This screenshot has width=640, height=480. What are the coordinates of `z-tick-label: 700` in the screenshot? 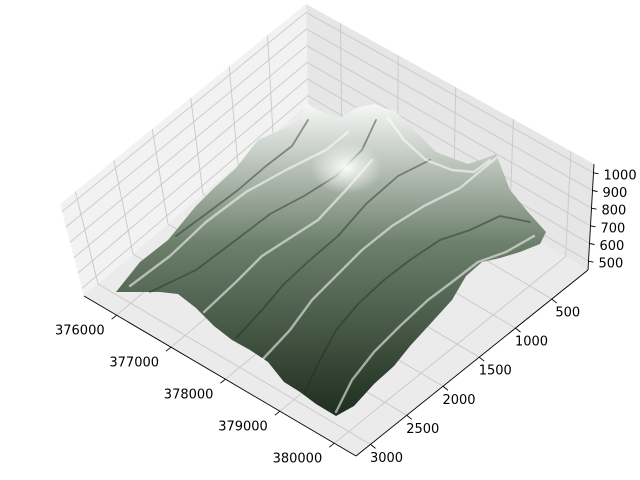 It's located at (613, 228).